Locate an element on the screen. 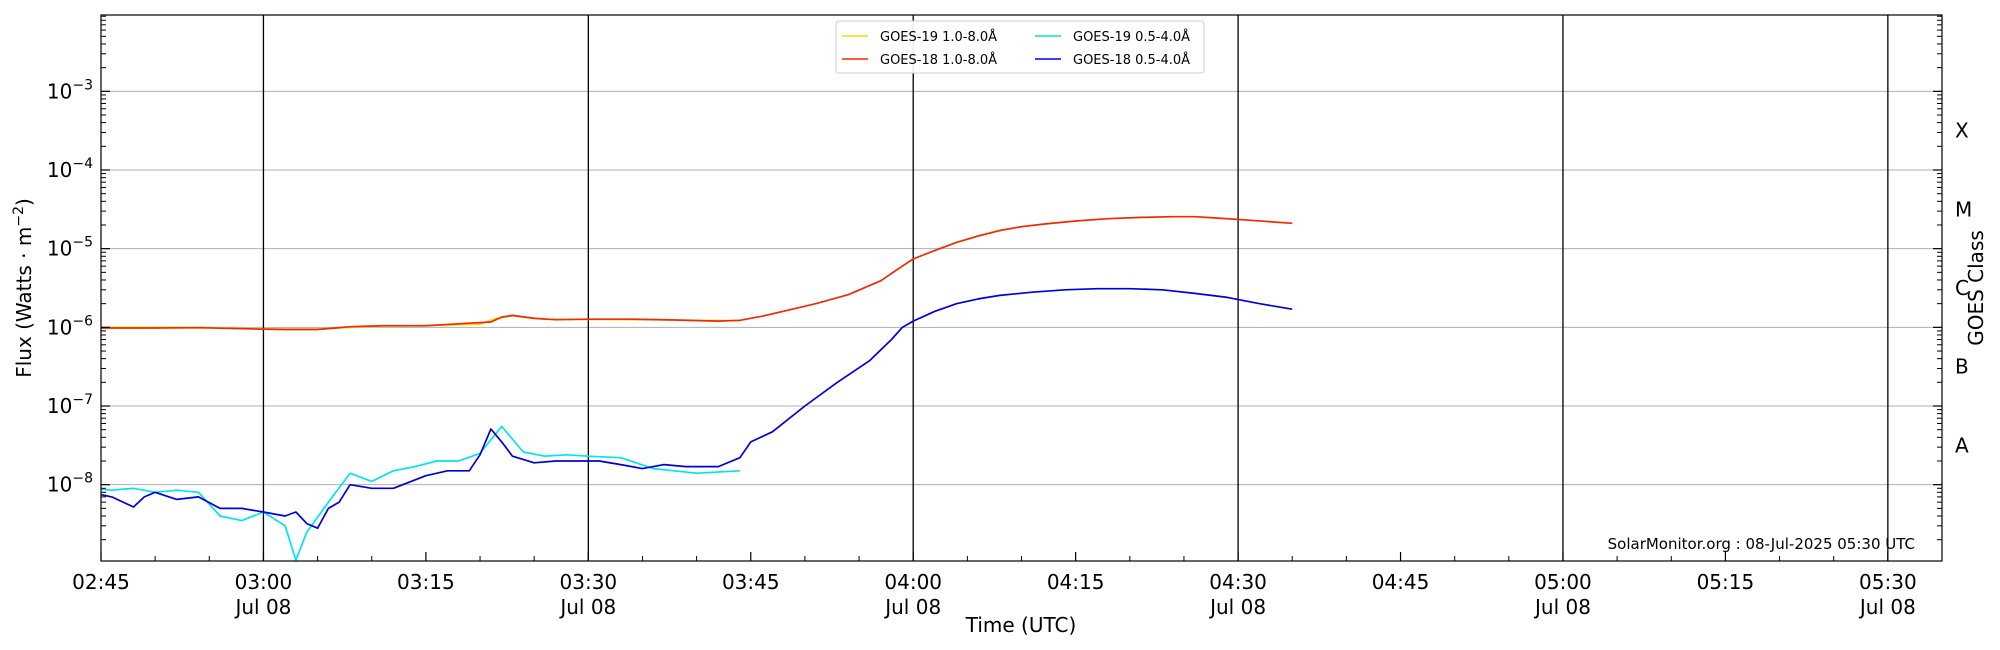 The image size is (2000, 650). legend-label-goes18-short: GOES-18 0.5-4.0Å is located at coordinates (1131, 60).